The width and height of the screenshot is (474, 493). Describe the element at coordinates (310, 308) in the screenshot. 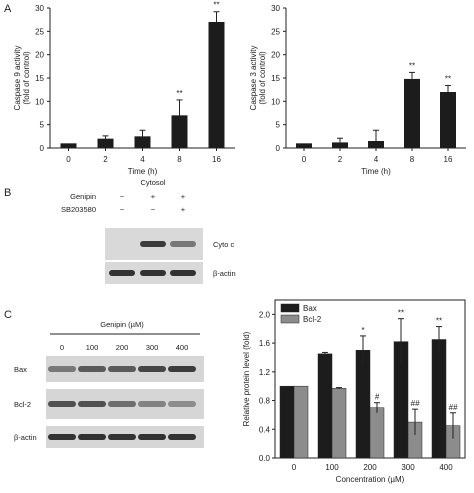

I see `legend-label: Bax` at that location.